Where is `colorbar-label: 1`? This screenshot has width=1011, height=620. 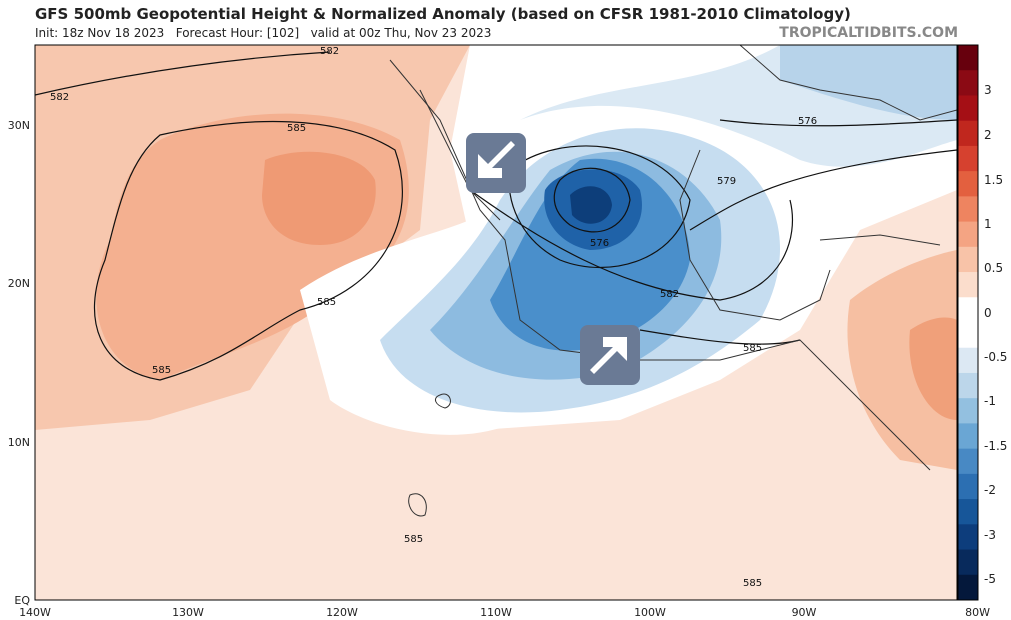
colorbar-label: 1 is located at coordinates (988, 224).